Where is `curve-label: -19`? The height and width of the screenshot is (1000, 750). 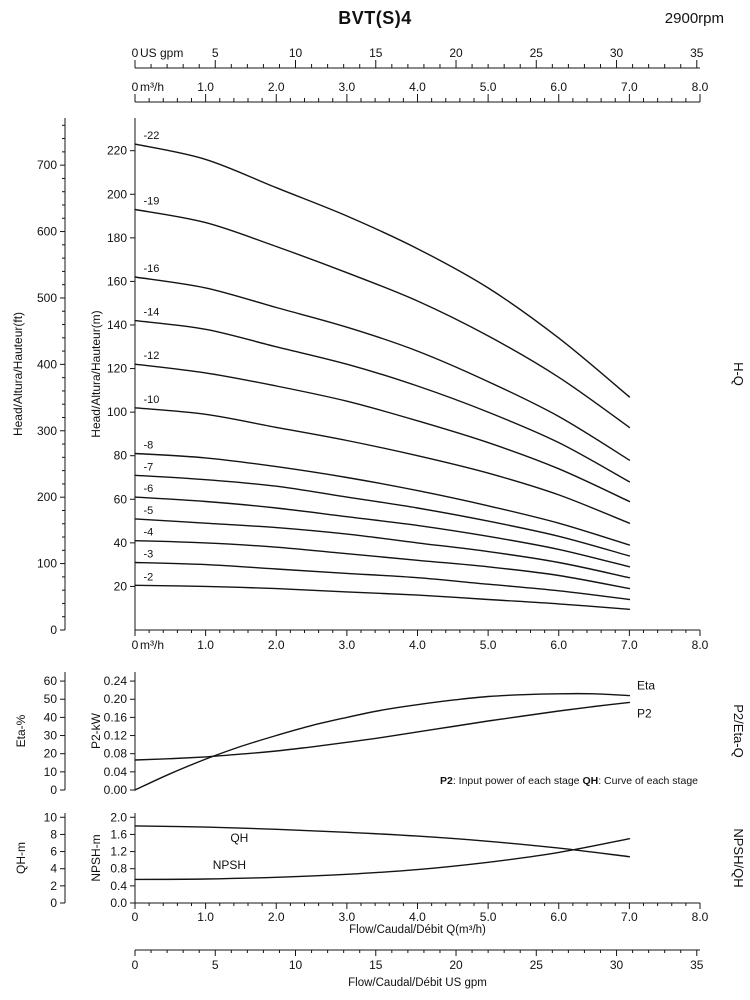
curve-label: -19 is located at coordinates (151, 202).